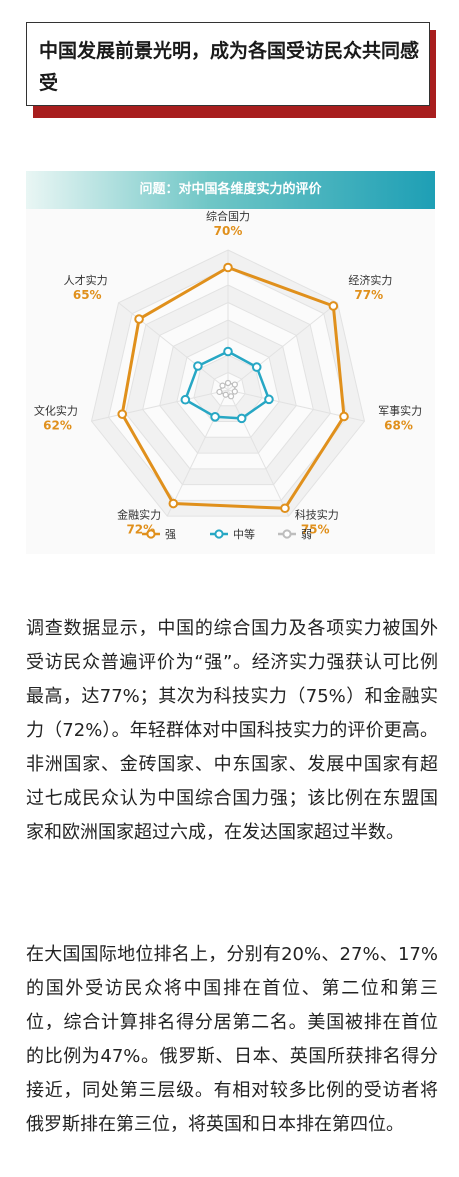 Image resolution: width=459 pixels, height=1177 pixels. Describe the element at coordinates (368, 295) in the screenshot. I see `radar-data-label: 77%` at that location.